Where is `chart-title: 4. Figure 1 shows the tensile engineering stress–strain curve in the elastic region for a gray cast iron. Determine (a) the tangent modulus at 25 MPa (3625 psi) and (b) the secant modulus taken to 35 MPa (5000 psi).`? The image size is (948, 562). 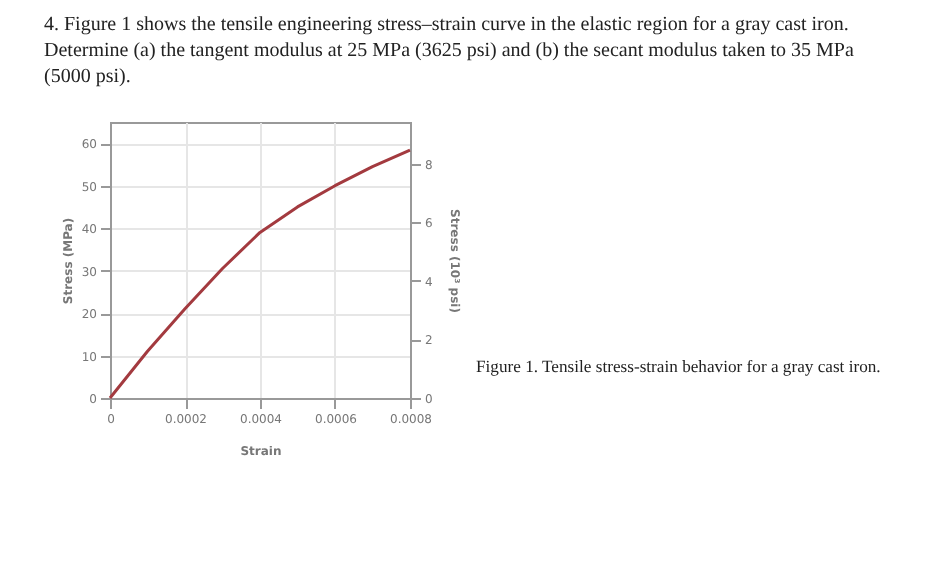 chart-title: 4. Figure 1 shows the tensile engineering stress–strain curve in the elastic region for a gray cast iron. Determine (a) the tangent modulus at 25 MPa (3625 psi) and (b) the secant modulus taken to 35 MPa (5000 psi). is located at coordinates (450, 51).